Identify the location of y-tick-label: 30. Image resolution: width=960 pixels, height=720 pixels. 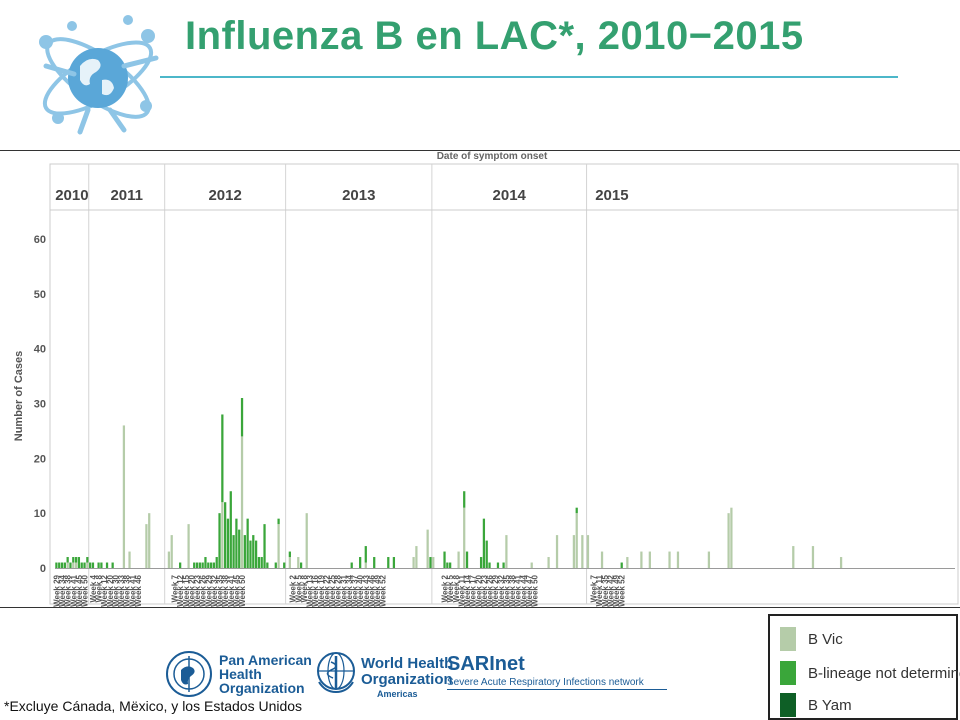
(40, 405).